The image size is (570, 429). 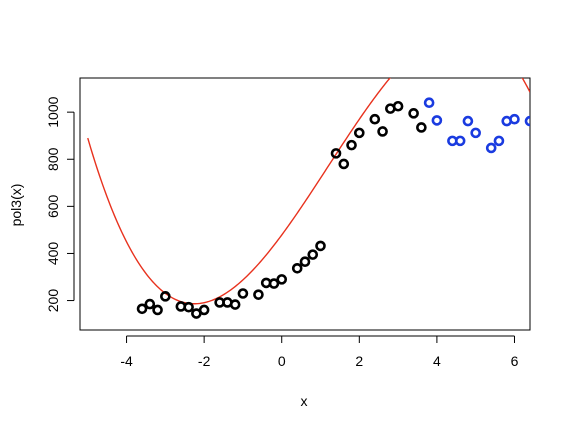 What do you see at coordinates (359, 361) in the screenshot?
I see `x-tick-label: 2` at bounding box center [359, 361].